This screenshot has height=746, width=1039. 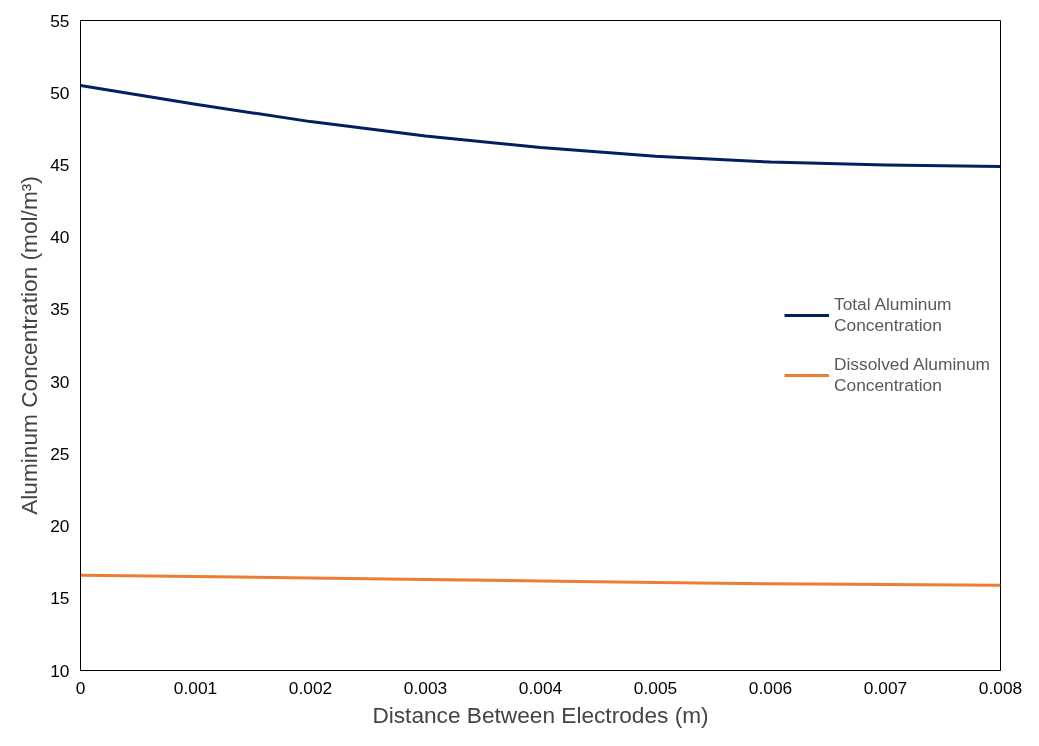 What do you see at coordinates (885, 687) in the screenshot?
I see `x-tick-label: 0.007` at bounding box center [885, 687].